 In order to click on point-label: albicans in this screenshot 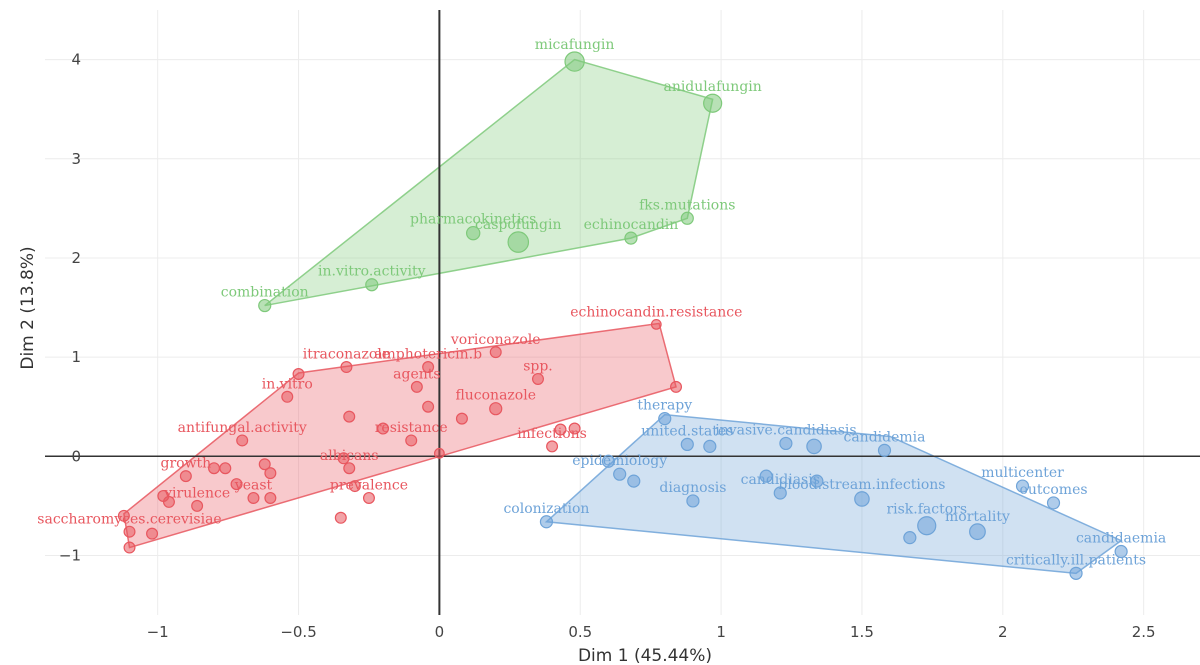, I will do `click(349, 456)`.